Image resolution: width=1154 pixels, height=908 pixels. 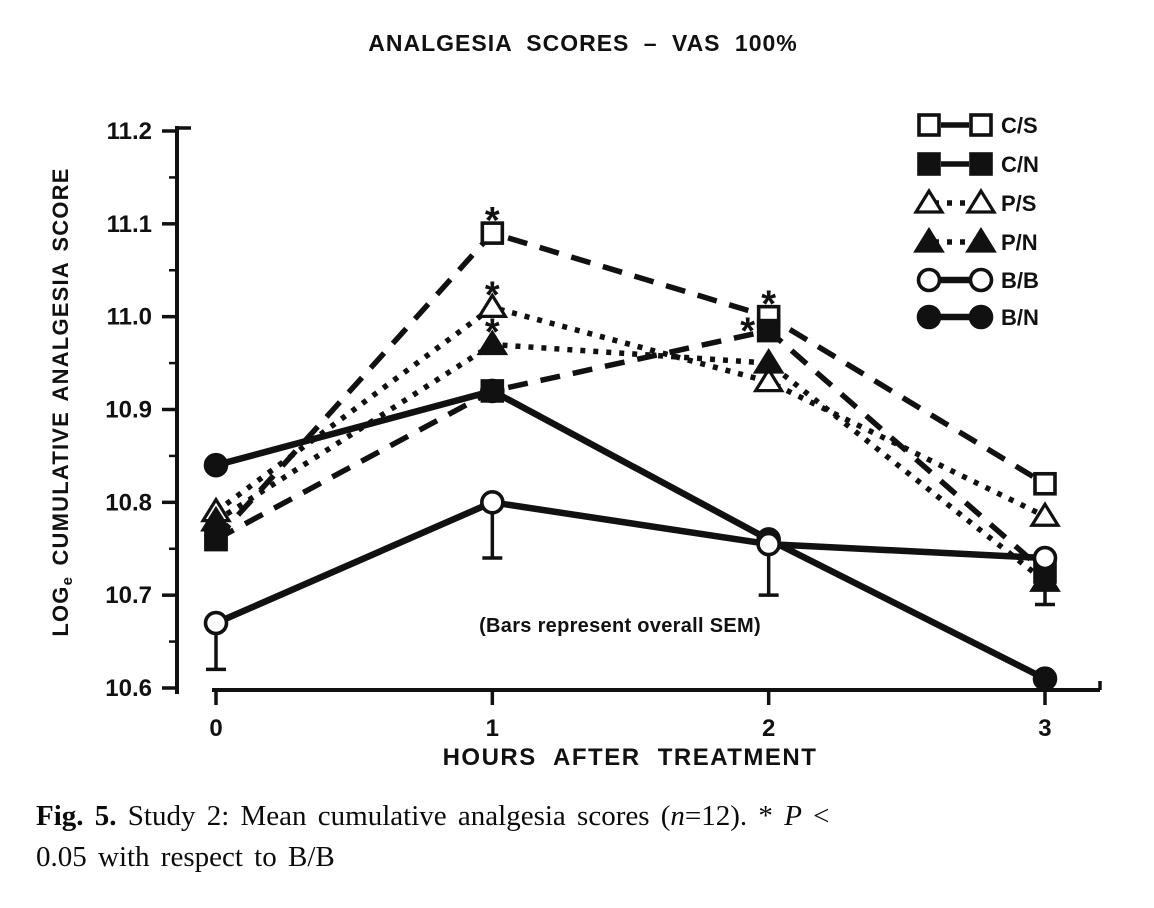 What do you see at coordinates (1020, 317) in the screenshot?
I see `legend-label: B/N` at bounding box center [1020, 317].